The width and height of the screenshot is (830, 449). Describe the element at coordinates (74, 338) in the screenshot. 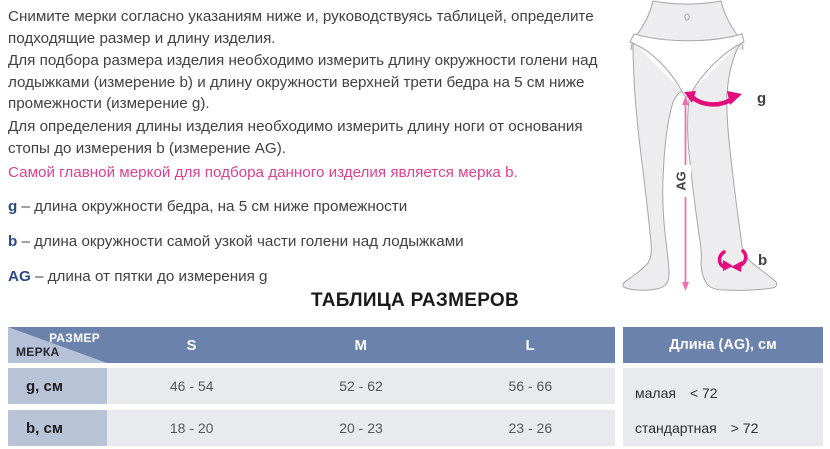

I see `corner-size-label: РАЗМЕР` at that location.